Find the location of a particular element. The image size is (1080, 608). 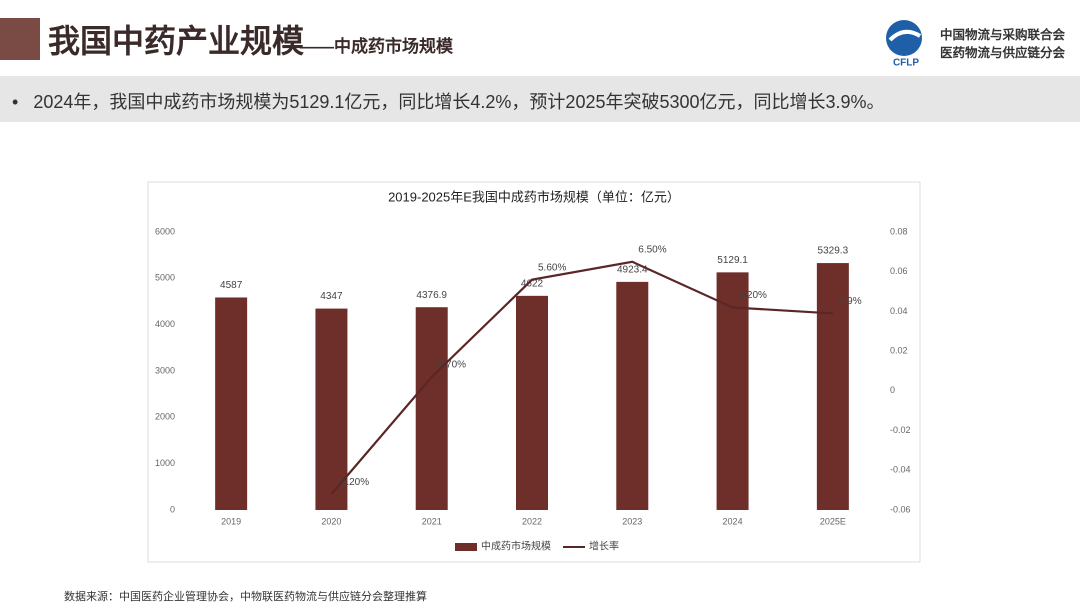

y-tick-label: 3000 is located at coordinates (165, 370).